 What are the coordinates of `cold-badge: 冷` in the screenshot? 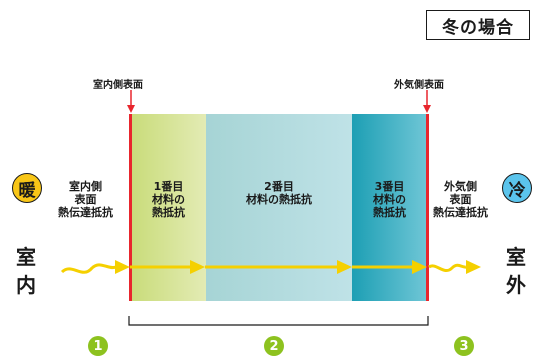 It's located at (517, 188).